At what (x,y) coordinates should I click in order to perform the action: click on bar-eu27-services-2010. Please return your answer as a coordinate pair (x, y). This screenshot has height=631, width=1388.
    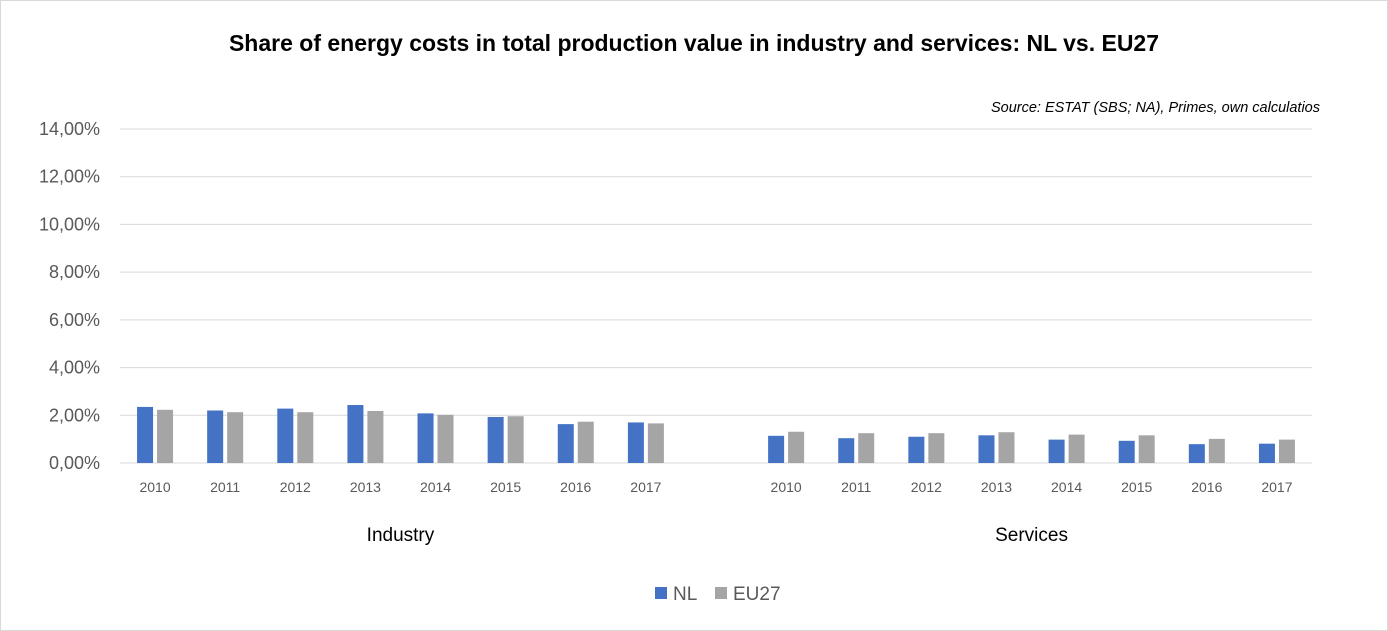
    Looking at the image, I should click on (796, 447).